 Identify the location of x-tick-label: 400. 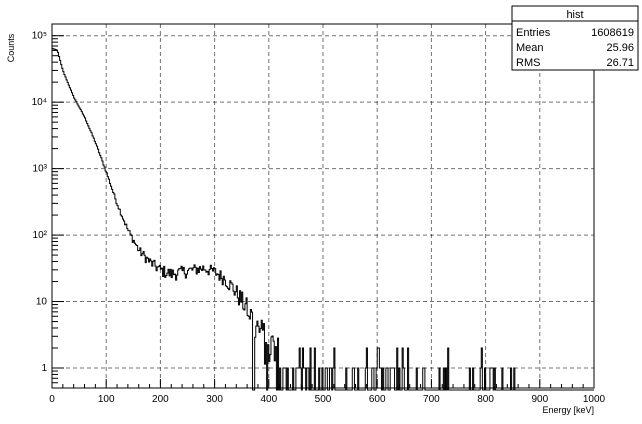
(268, 399).